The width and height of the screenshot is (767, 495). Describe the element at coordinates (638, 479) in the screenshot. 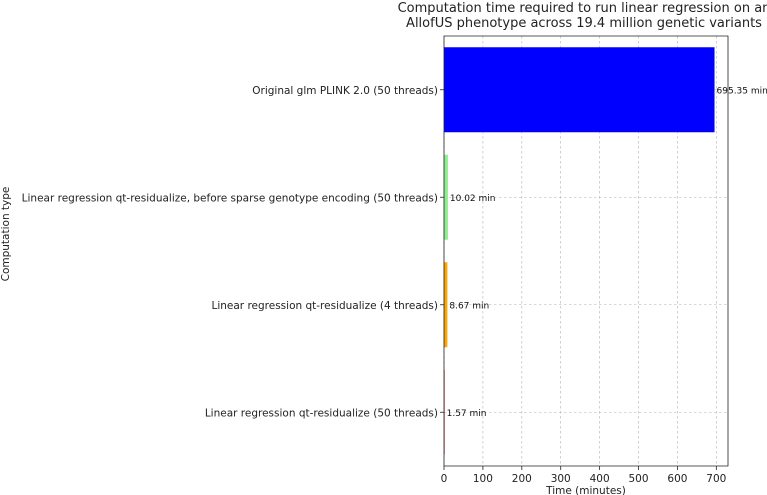

I see `x-tick-label: 500` at that location.